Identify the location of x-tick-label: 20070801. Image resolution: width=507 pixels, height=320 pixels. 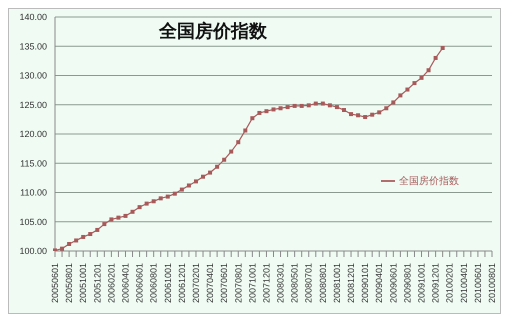
(238, 283).